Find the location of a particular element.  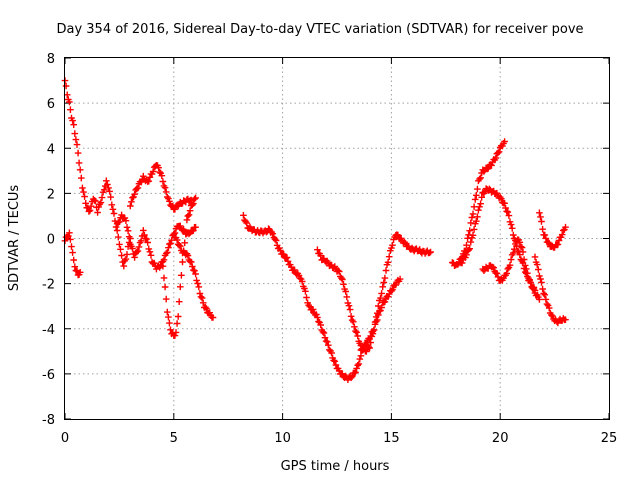

data-series-sat-l is located at coordinates (509, 265).